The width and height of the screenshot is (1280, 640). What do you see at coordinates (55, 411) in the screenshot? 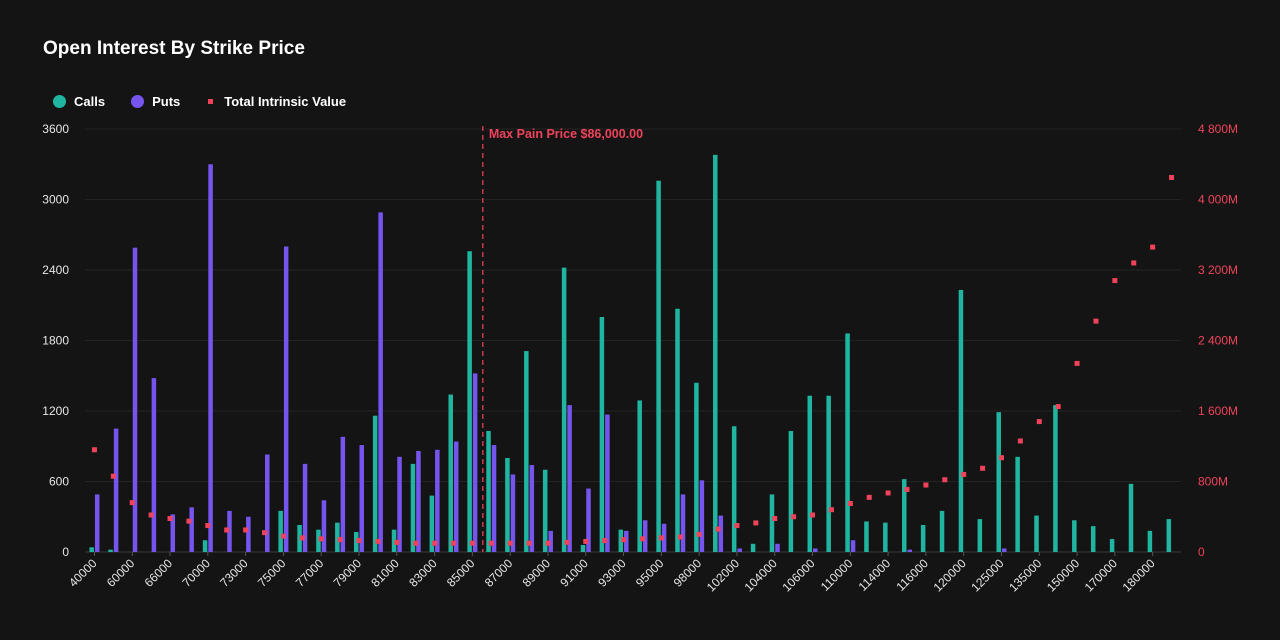
I see `y-left-tick-label: 1200` at bounding box center [55, 411].